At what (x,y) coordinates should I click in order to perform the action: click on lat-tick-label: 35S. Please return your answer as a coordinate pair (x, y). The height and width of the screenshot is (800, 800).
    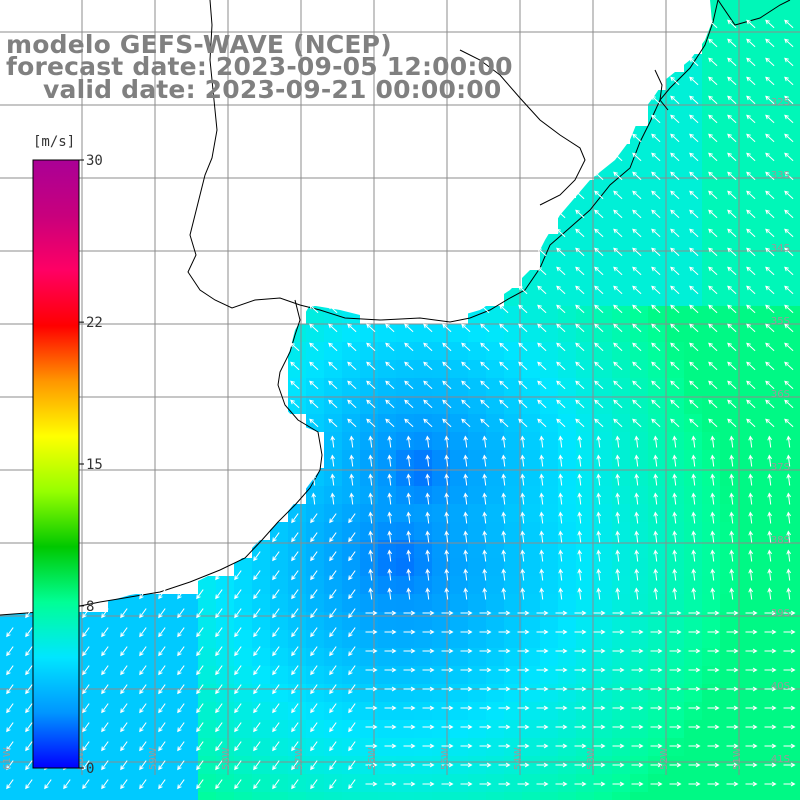
    Looking at the image, I should click on (780, 321).